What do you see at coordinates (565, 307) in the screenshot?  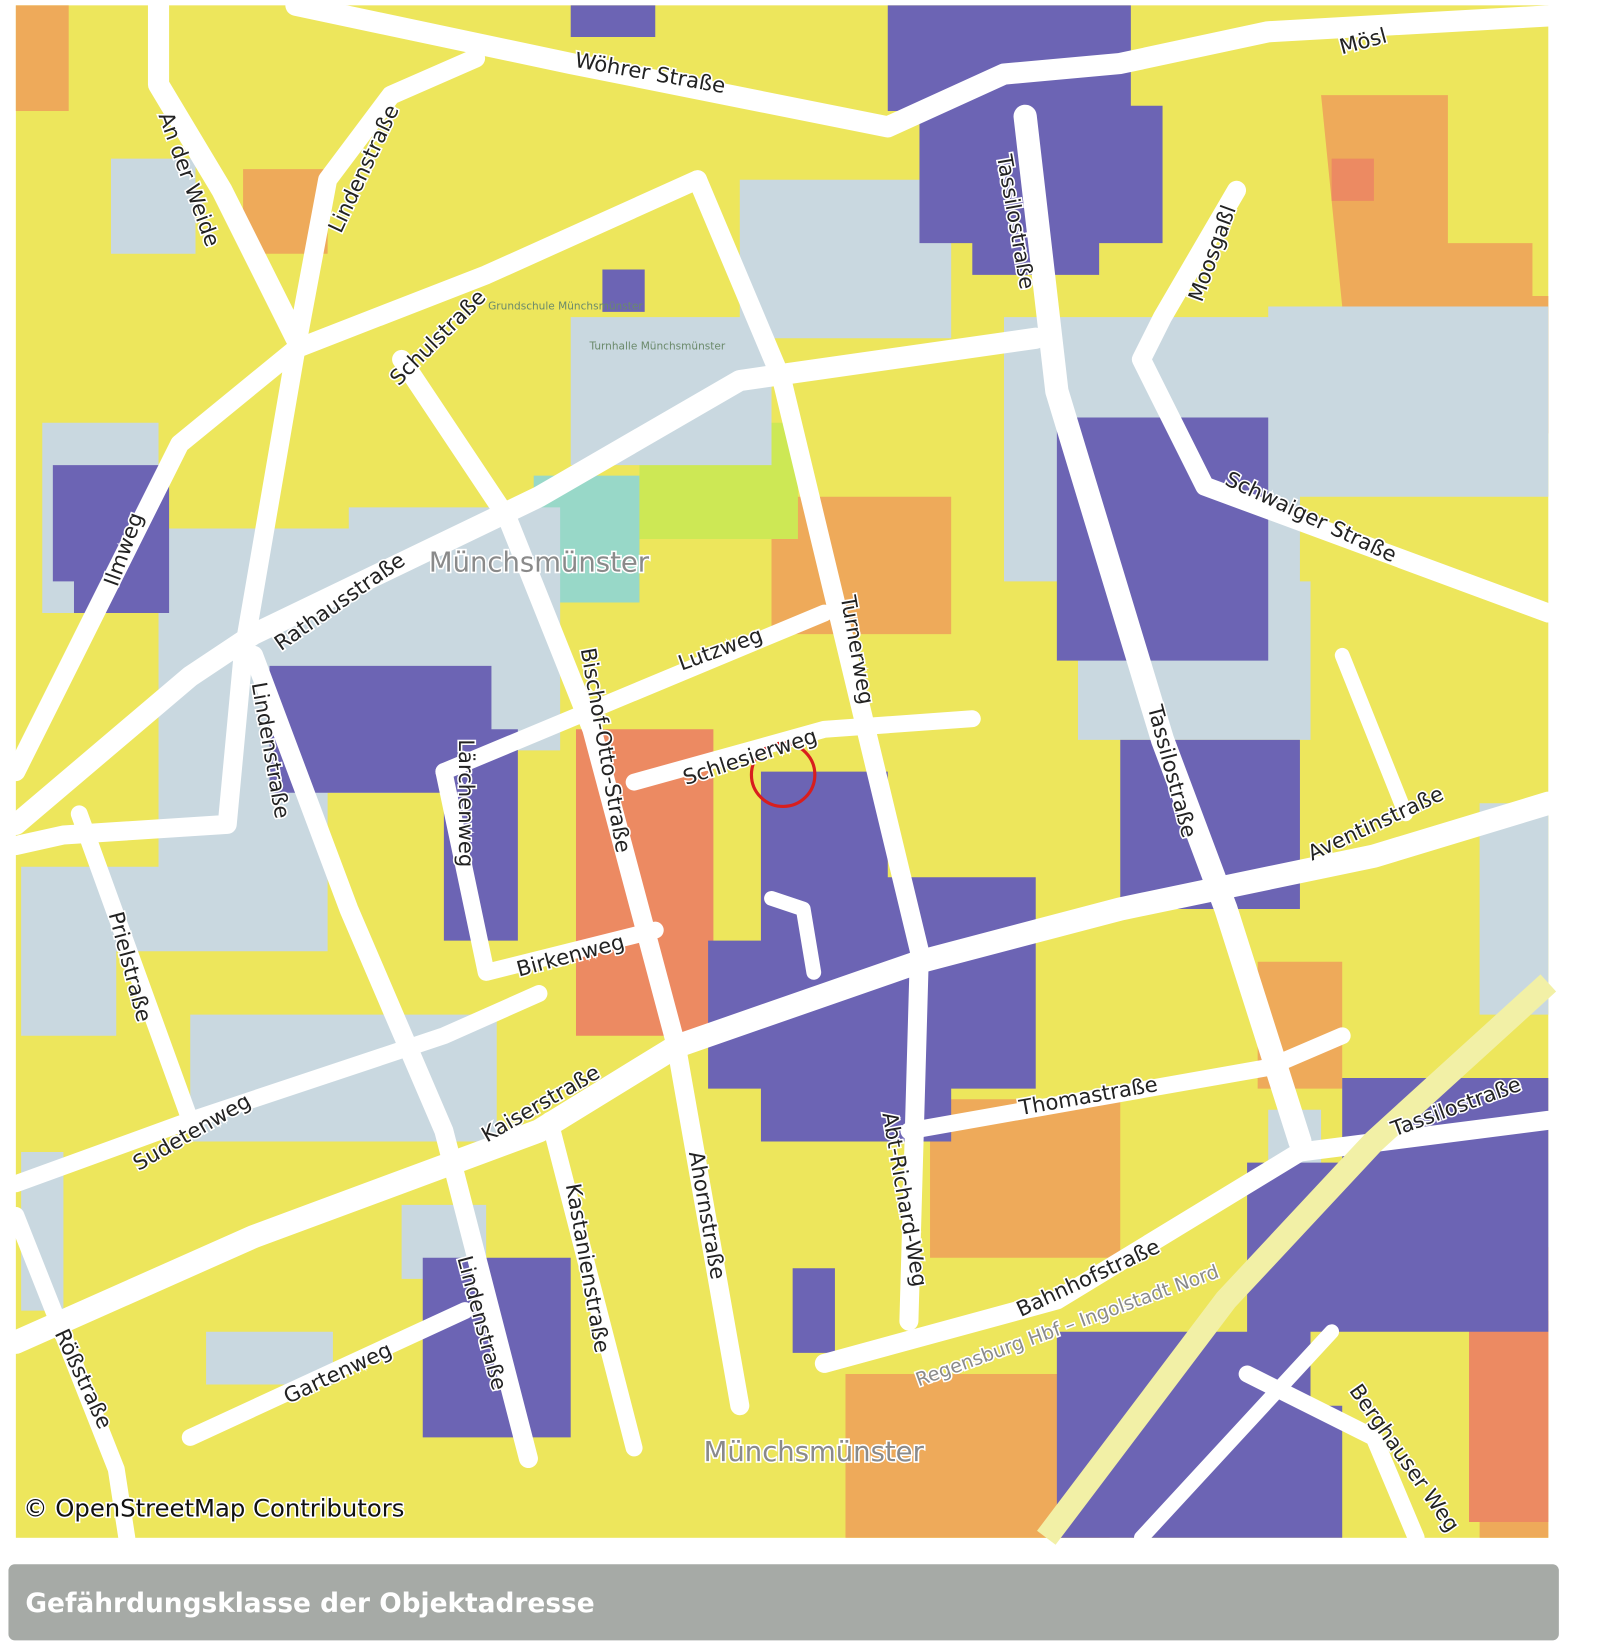 I see `street-label: Grundschule Münchsmünster` at bounding box center [565, 307].